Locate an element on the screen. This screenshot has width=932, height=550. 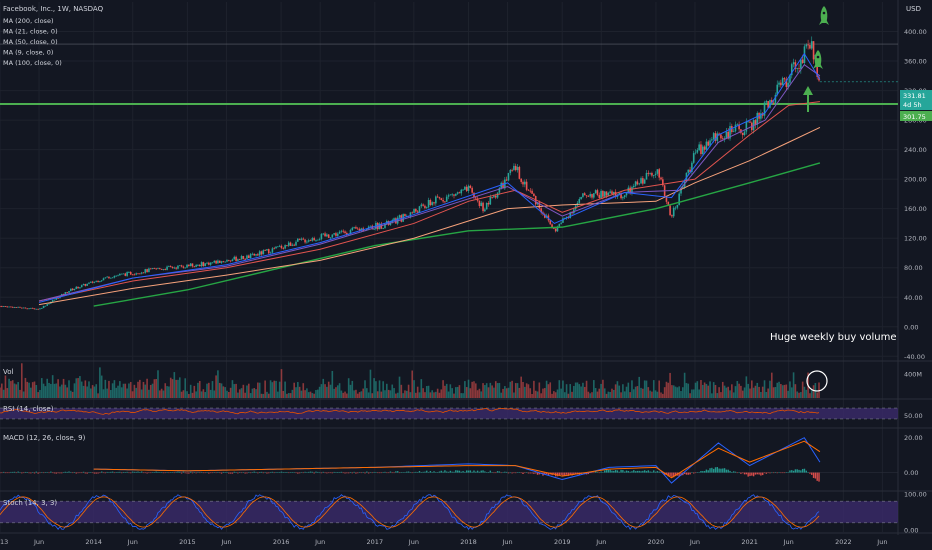
stoch-pane is located at coordinates (449, 512).